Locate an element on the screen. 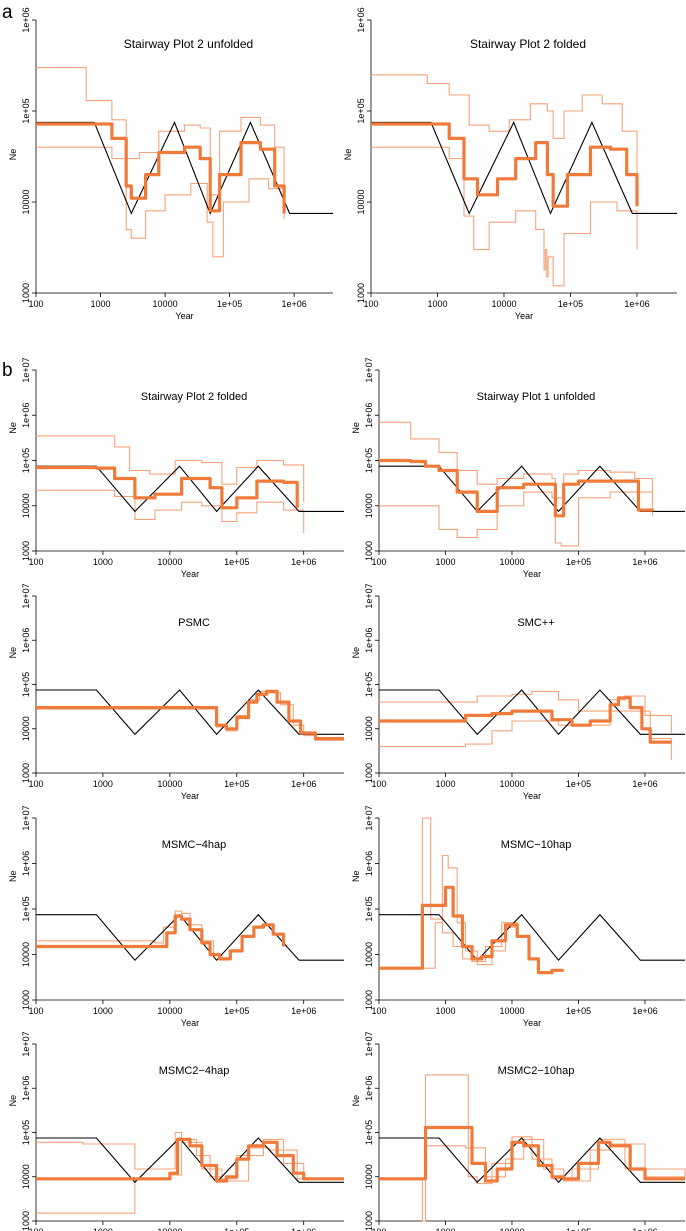  chart-title: Stairway Plot 2 folded is located at coordinates (528, 44).